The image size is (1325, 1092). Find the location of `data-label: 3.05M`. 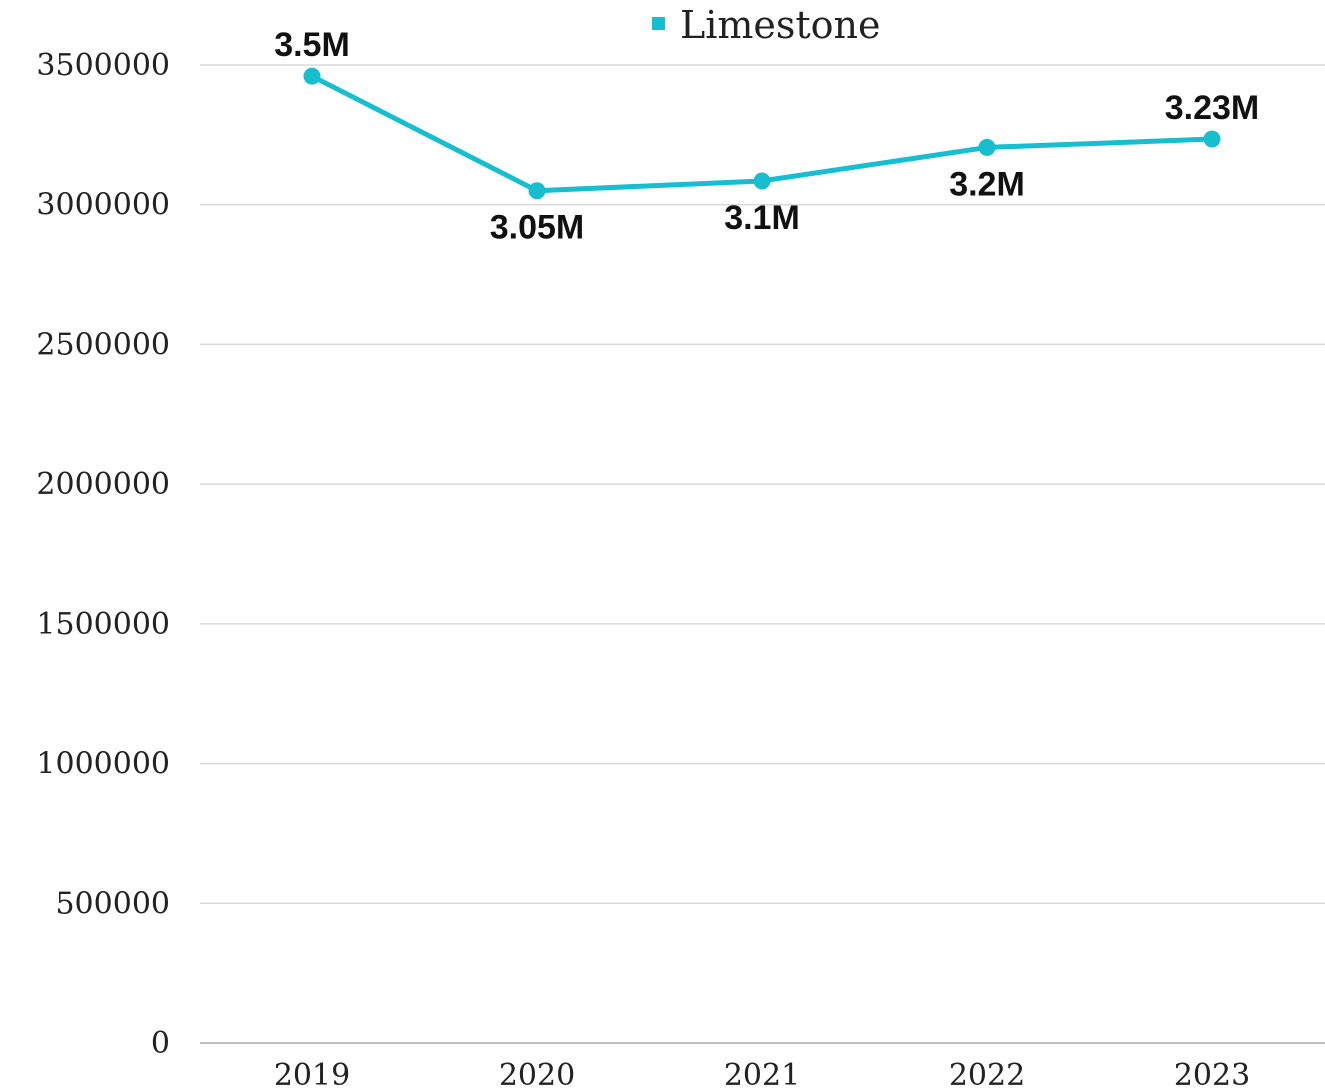

data-label: 3.05M is located at coordinates (537, 228).